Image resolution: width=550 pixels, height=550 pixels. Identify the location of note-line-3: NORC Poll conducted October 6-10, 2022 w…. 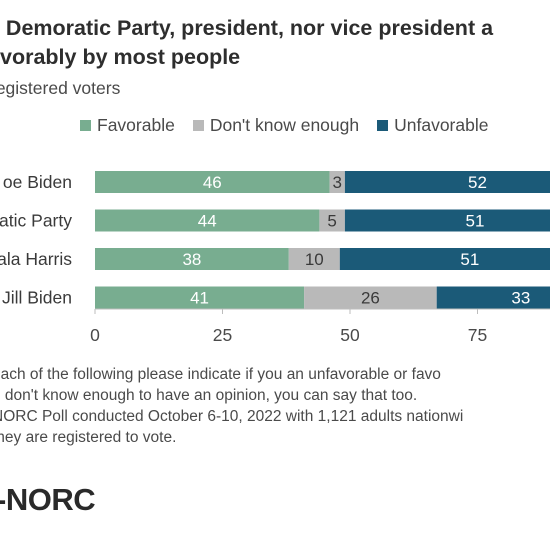
(232, 416).